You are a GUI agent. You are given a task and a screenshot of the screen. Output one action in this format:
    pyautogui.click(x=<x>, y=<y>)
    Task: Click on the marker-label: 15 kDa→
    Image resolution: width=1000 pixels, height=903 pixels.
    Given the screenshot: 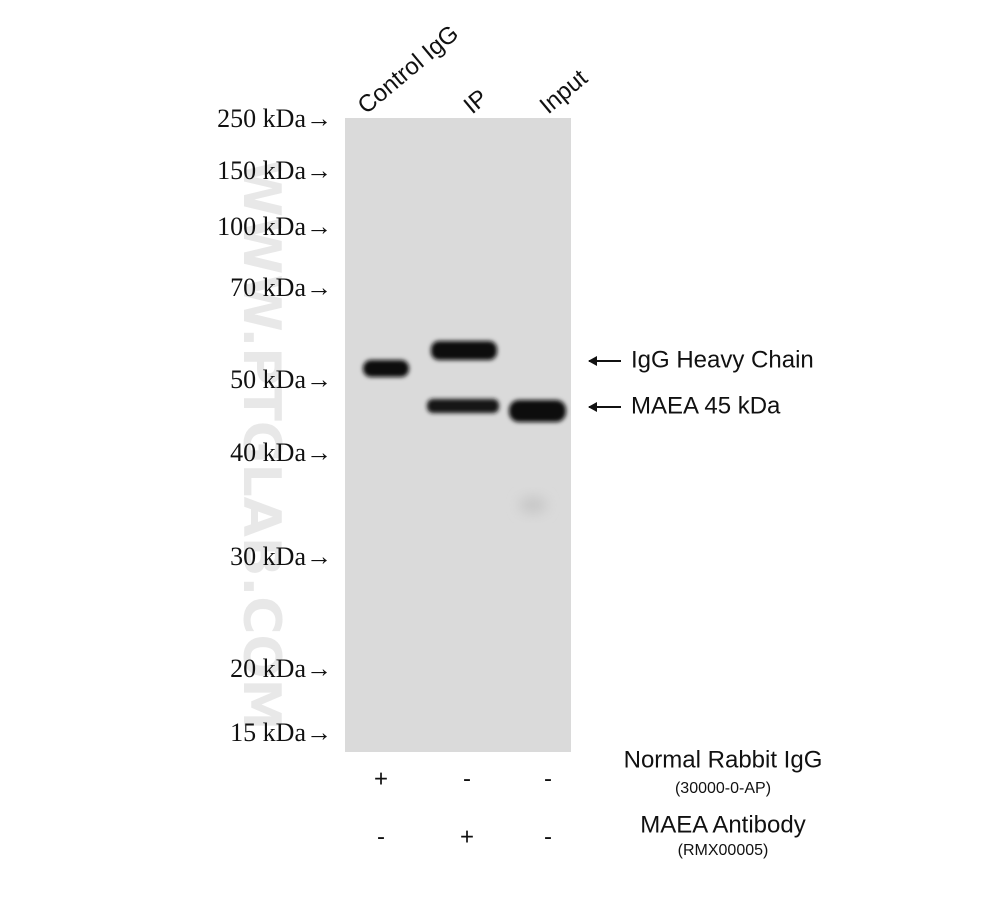 What is the action you would take?
    pyautogui.click(x=281, y=732)
    